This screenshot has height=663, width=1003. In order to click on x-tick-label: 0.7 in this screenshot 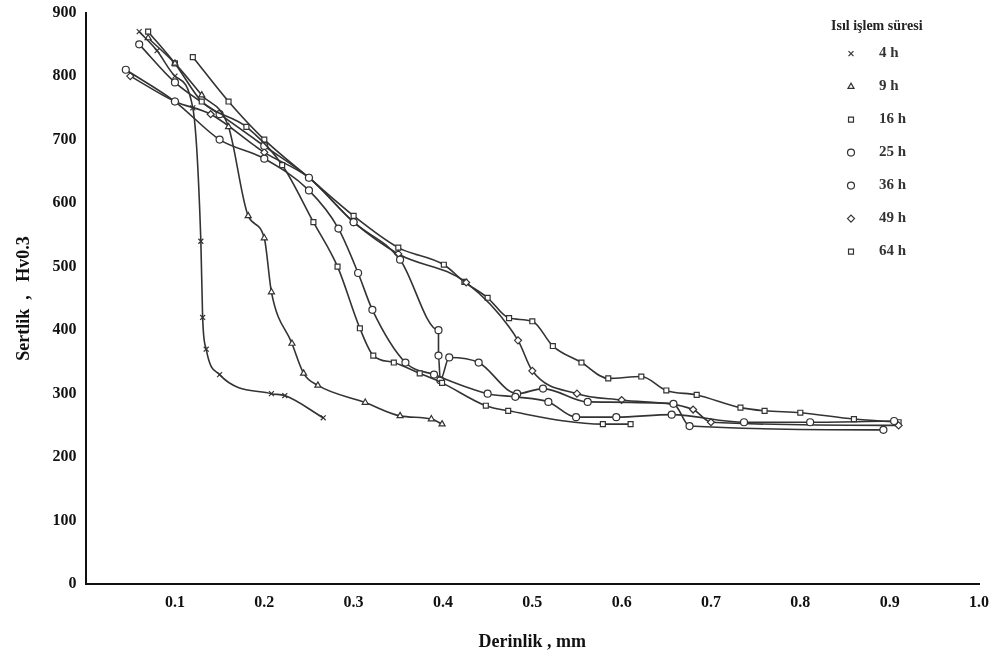, I will do `click(710, 601)`.